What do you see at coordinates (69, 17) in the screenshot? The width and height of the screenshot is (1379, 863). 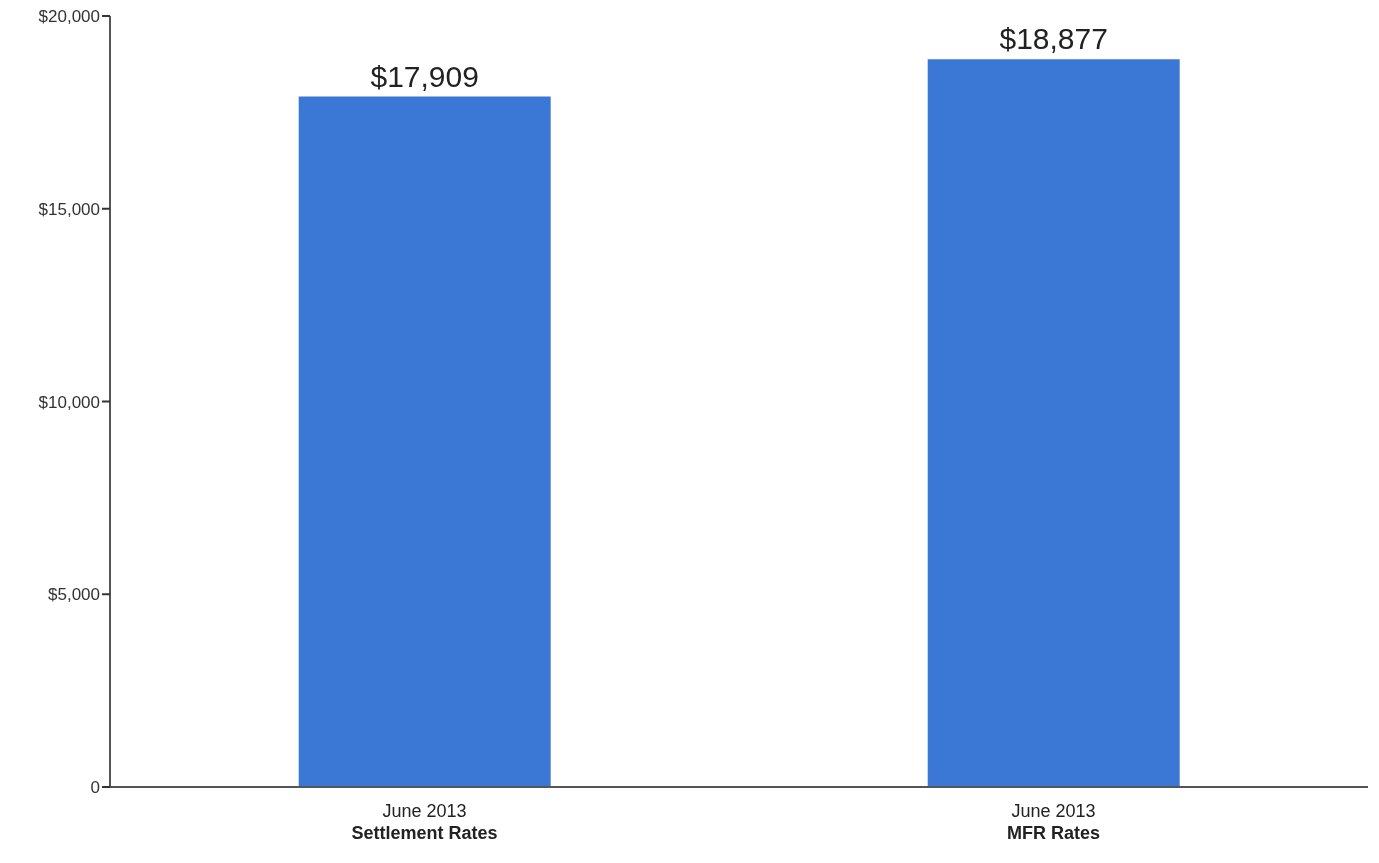 I see `y-tick-label: $20,000` at bounding box center [69, 17].